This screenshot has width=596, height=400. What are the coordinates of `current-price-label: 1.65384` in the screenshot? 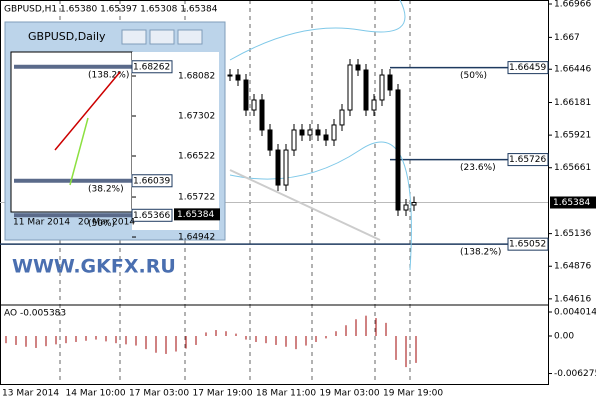 It's located at (571, 203).